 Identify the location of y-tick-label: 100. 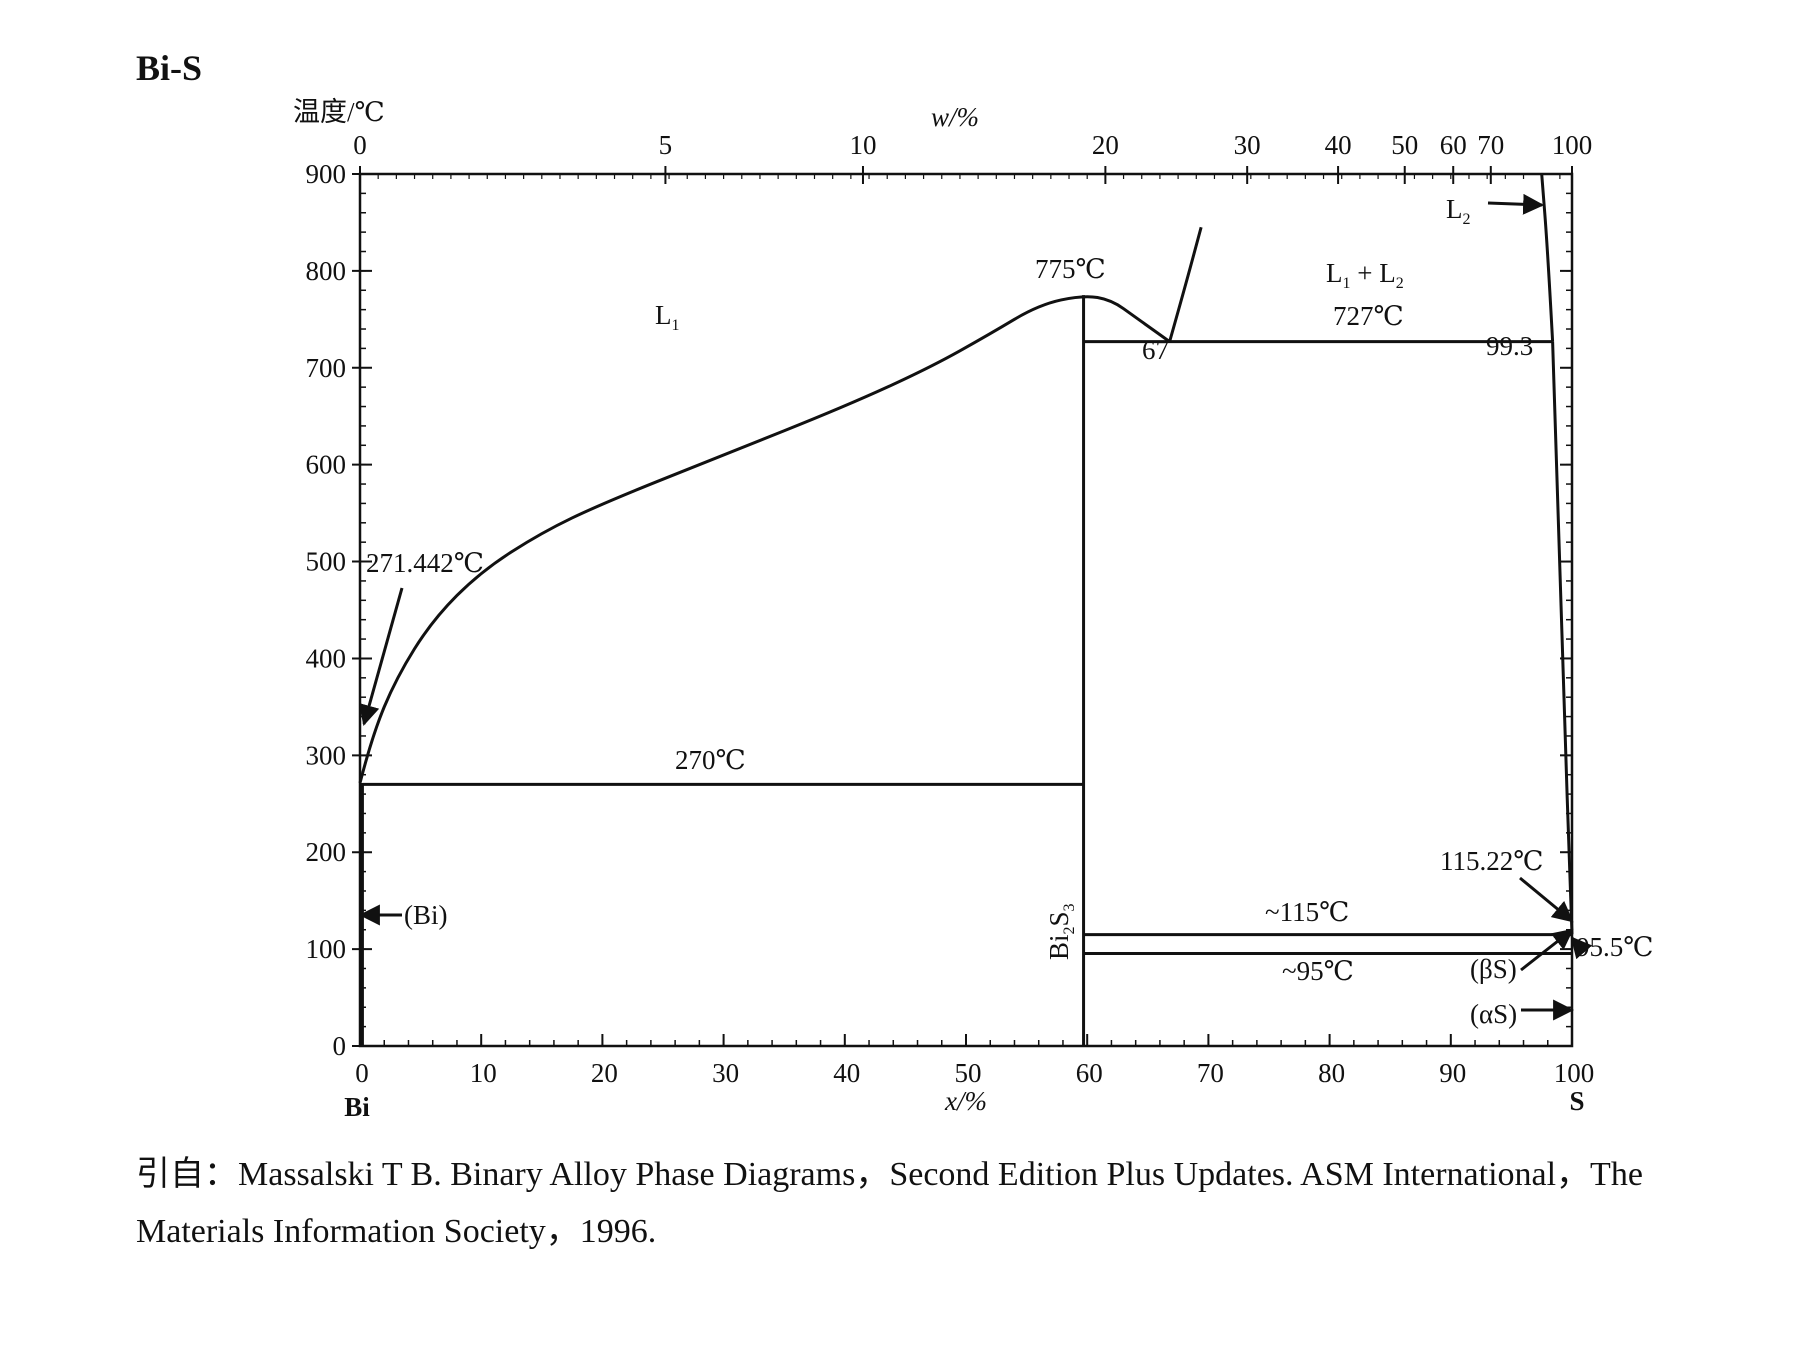
(326, 949).